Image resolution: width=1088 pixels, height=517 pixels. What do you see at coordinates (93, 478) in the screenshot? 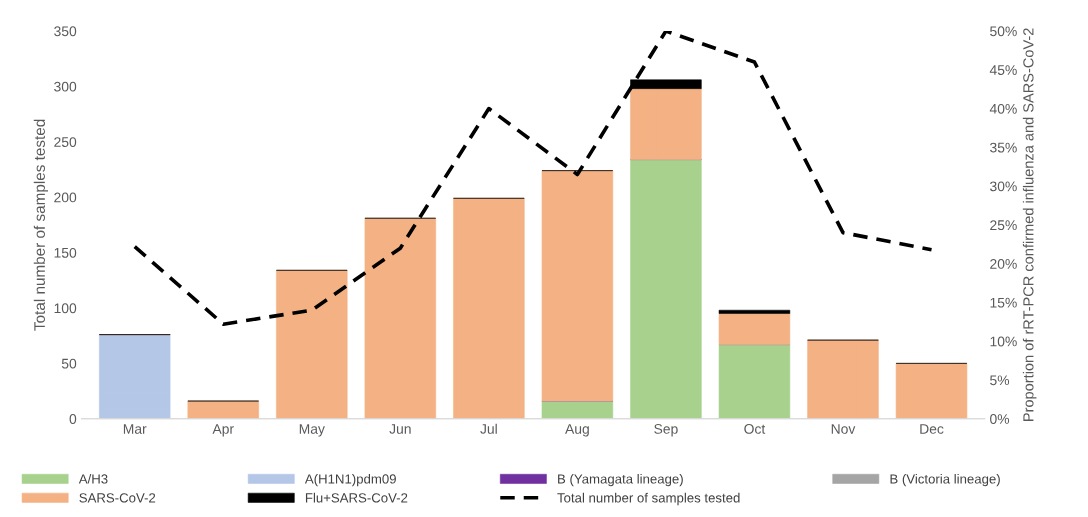
I see `legend-label: A/H3` at bounding box center [93, 478].